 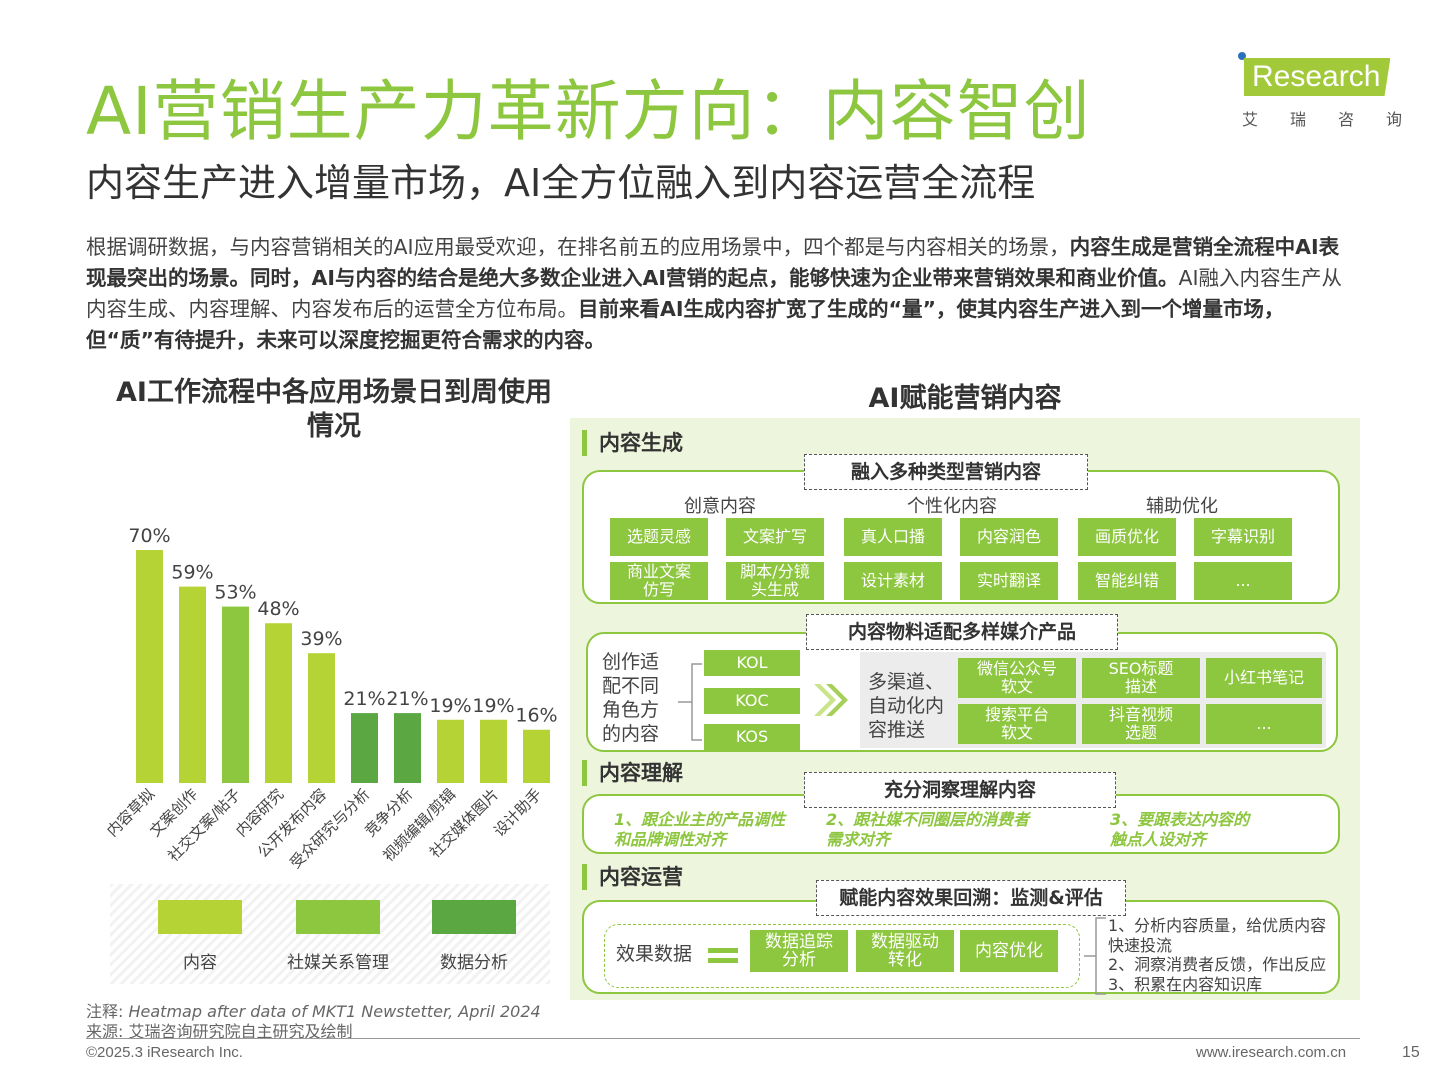 I want to click on channel-3: 小红书笔记, so click(x=1264, y=678).